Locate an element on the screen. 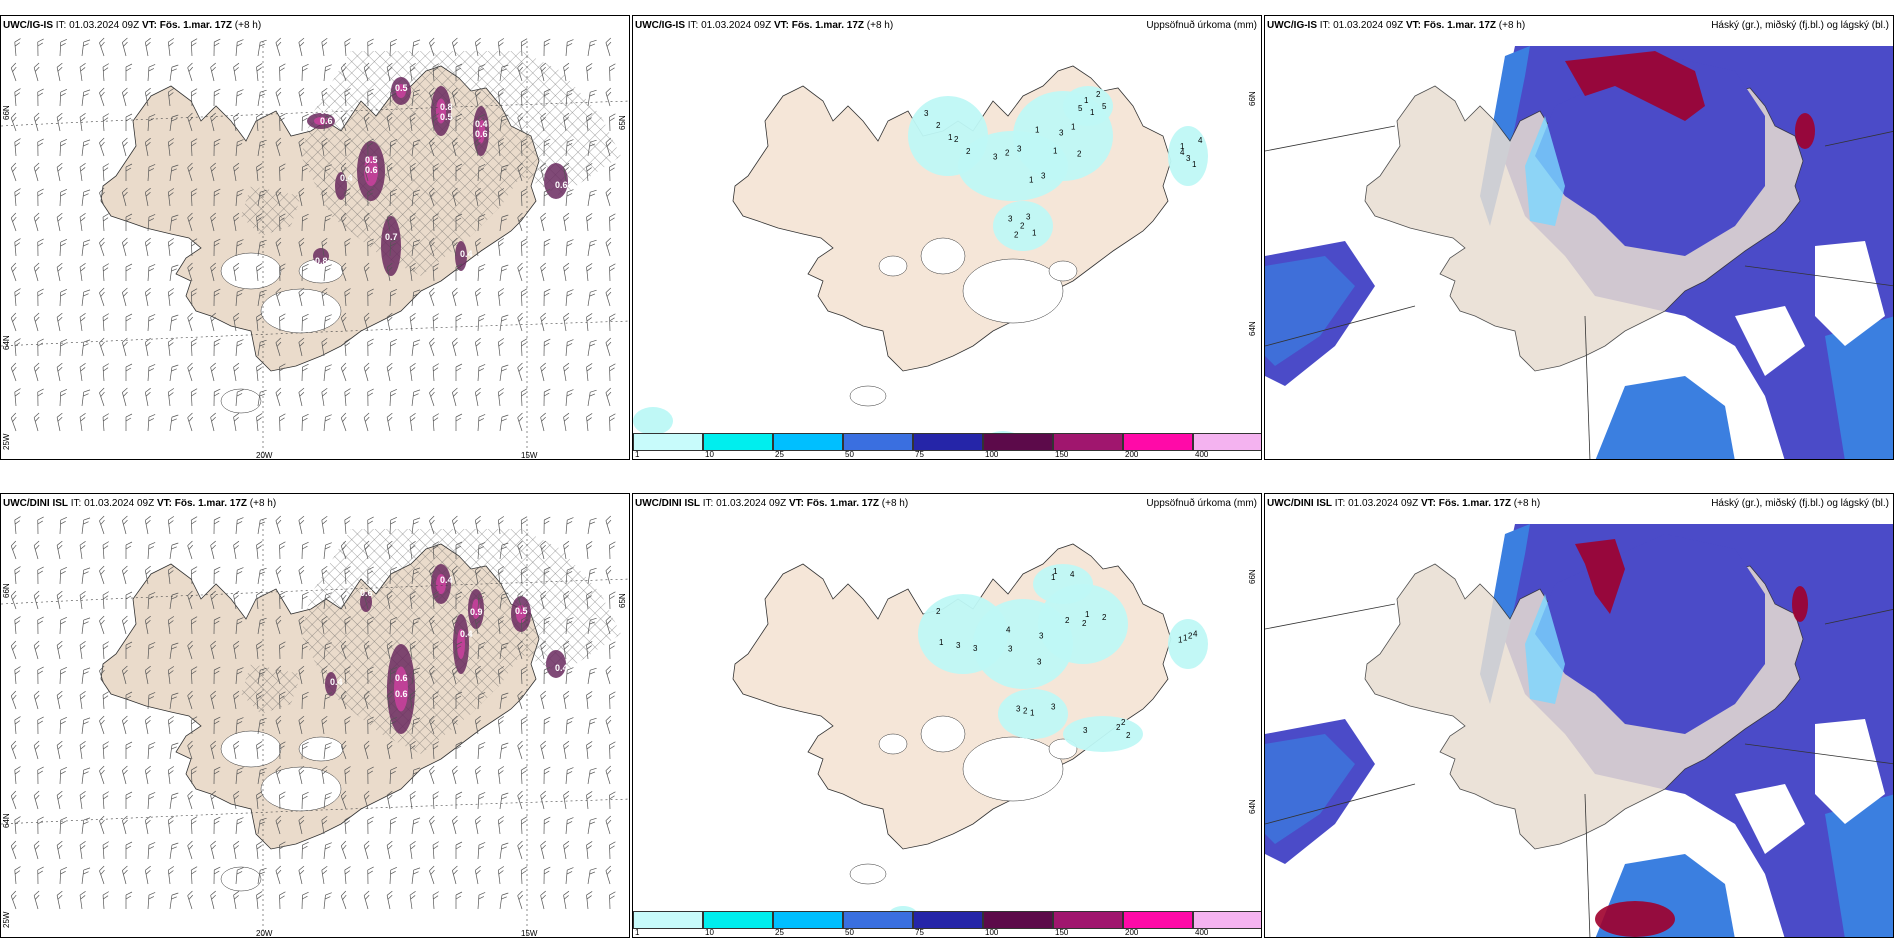  lon-label: 15W is located at coordinates (529, 933).